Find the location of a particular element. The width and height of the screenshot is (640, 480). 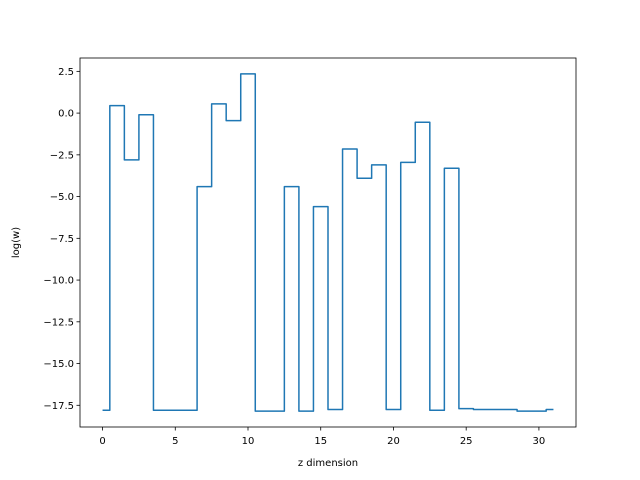

x-tick-label: 25 is located at coordinates (466, 441).